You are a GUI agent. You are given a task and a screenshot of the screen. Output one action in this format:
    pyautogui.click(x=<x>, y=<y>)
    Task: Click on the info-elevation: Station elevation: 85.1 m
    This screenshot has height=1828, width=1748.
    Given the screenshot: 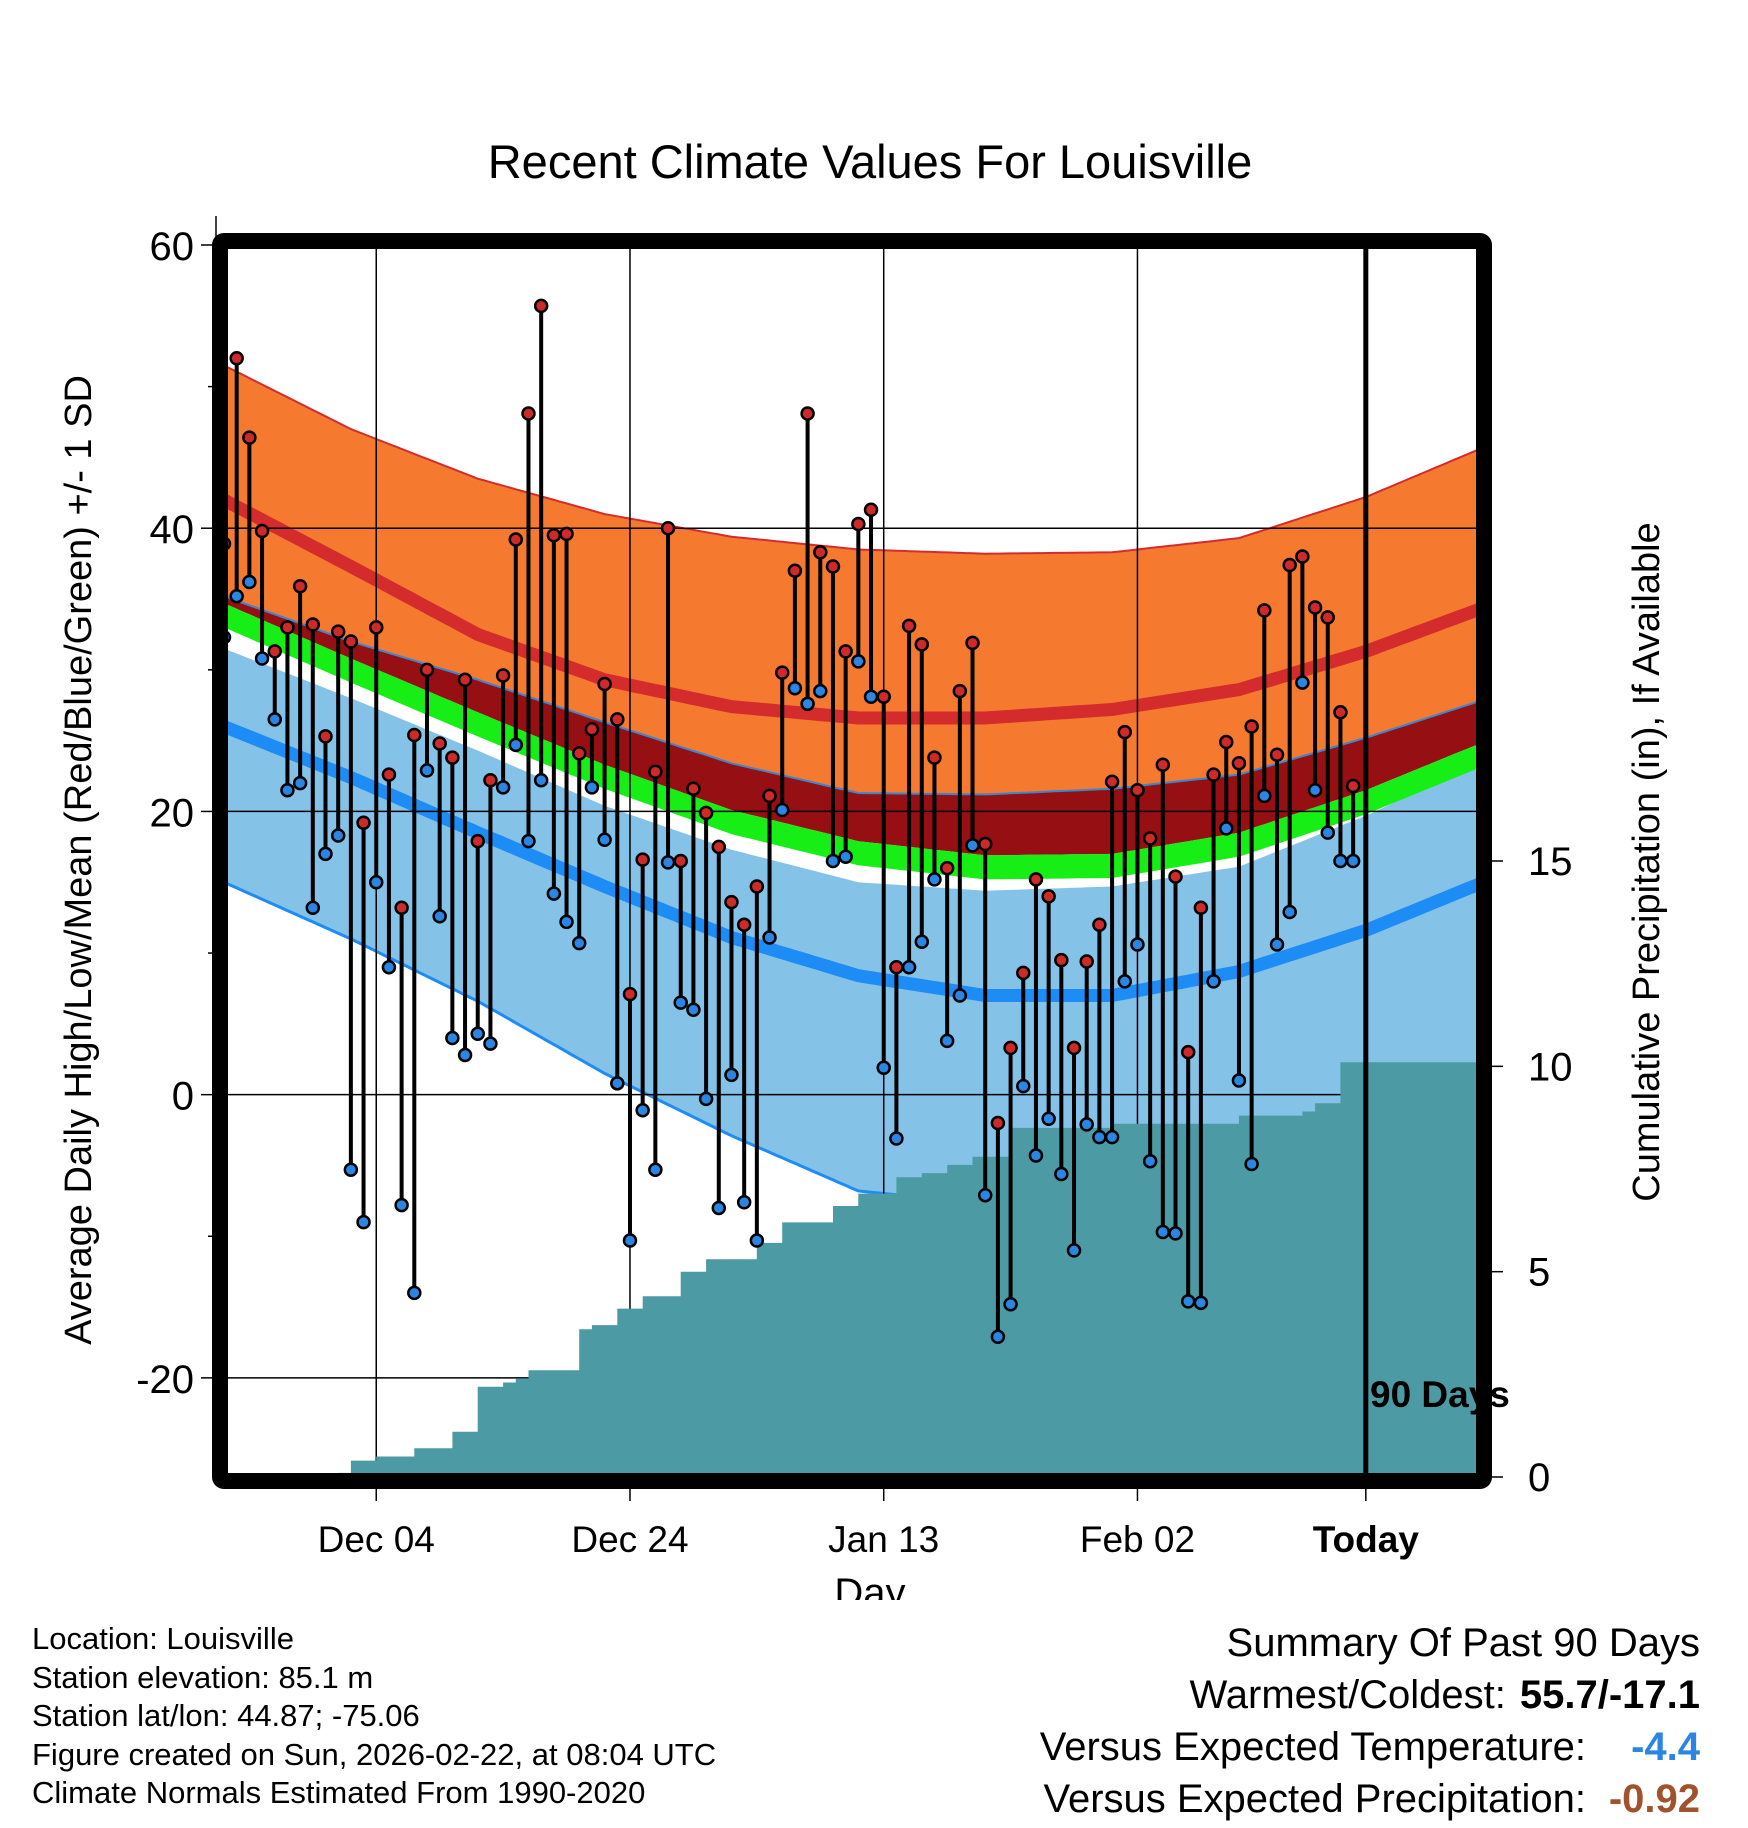 What is the action you would take?
    pyautogui.click(x=203, y=1677)
    